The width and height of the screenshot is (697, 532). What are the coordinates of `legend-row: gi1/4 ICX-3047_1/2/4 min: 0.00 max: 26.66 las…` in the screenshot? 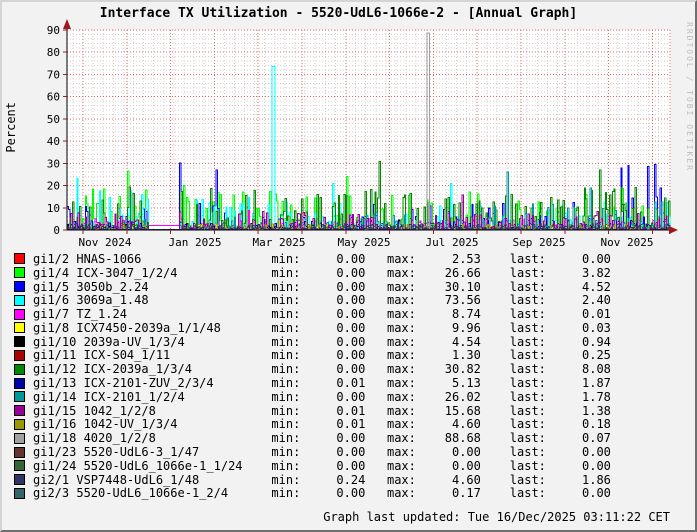 It's located at (312, 273).